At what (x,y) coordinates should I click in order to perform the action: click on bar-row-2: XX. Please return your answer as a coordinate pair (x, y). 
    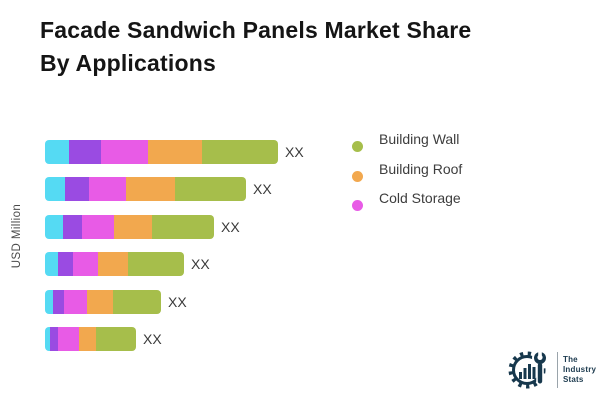
    Looking at the image, I should click on (158, 189).